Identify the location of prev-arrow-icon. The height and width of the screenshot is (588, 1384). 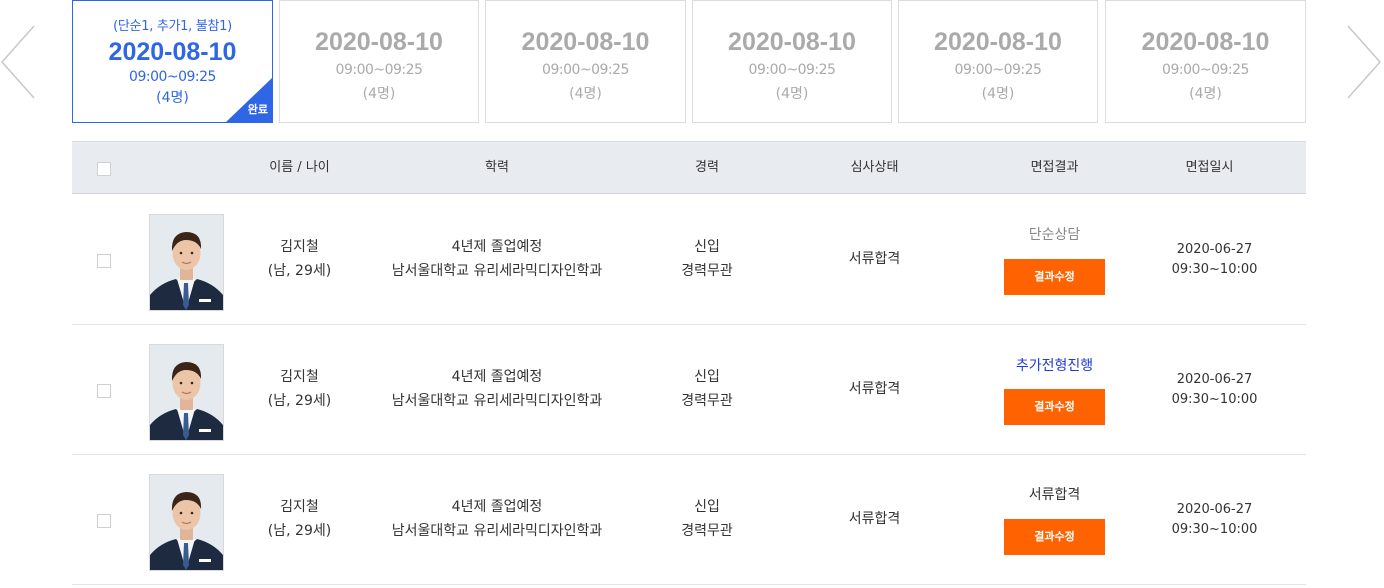
(20, 62).